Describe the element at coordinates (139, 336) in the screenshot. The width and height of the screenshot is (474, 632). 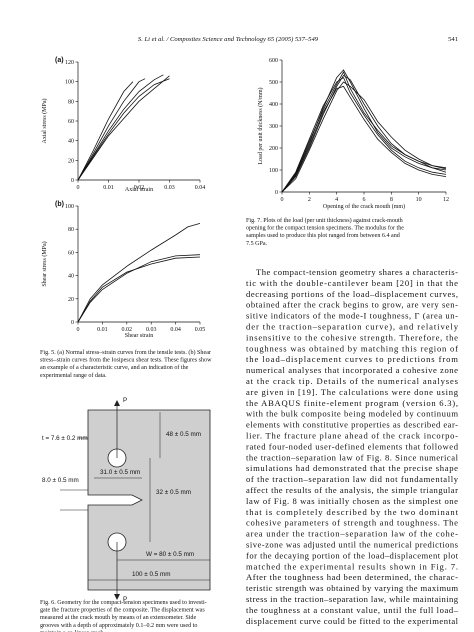
I see `x-axis-label: Shear strain` at that location.